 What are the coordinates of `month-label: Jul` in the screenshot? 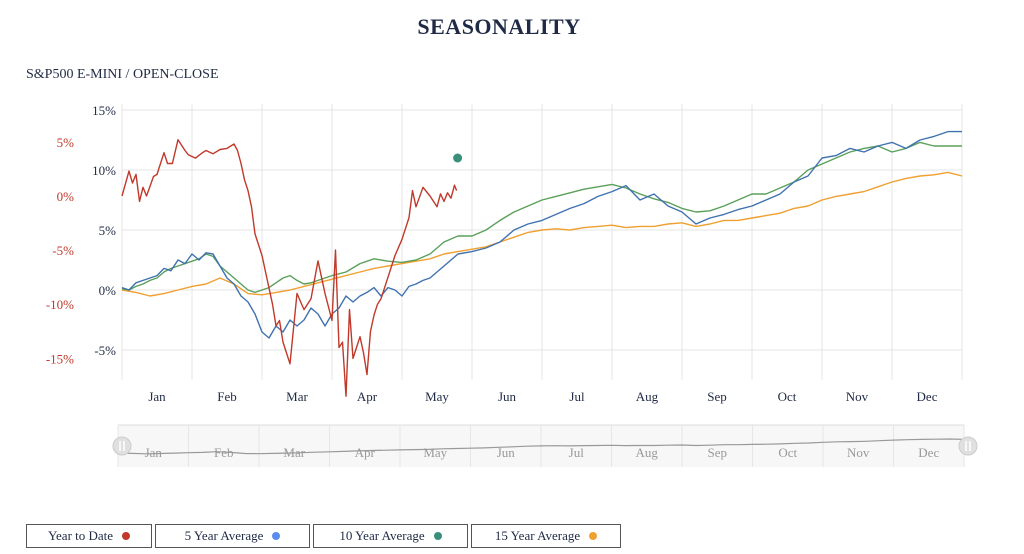 It's located at (577, 396).